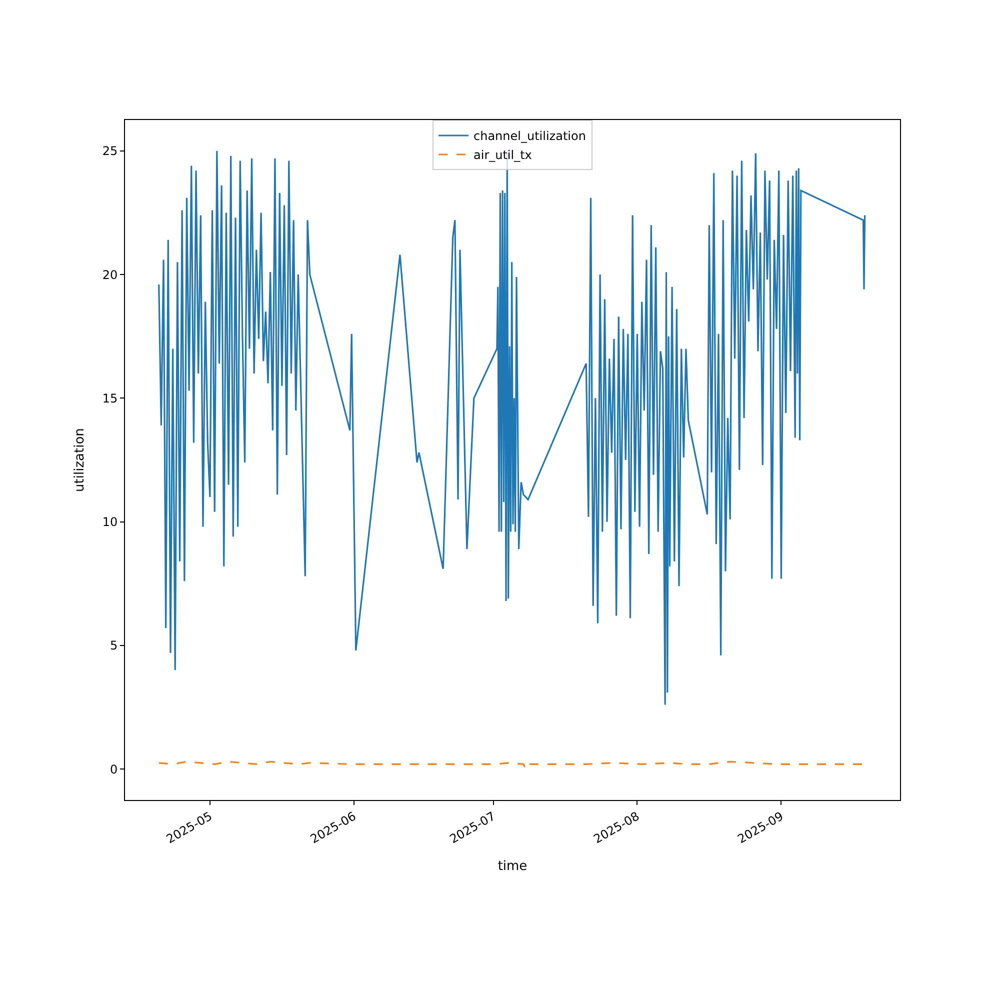 The height and width of the screenshot is (1000, 1000). What do you see at coordinates (110, 275) in the screenshot?
I see `y-tick-label: 20` at bounding box center [110, 275].